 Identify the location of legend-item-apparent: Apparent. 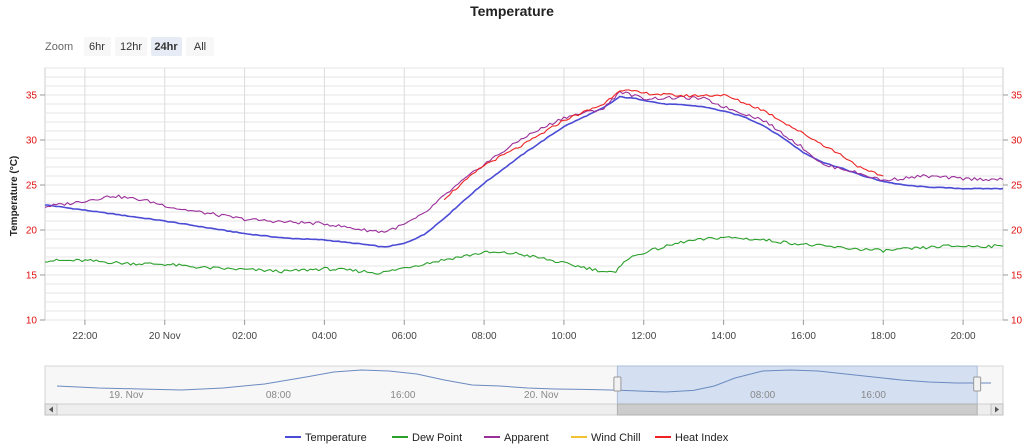
(516, 438).